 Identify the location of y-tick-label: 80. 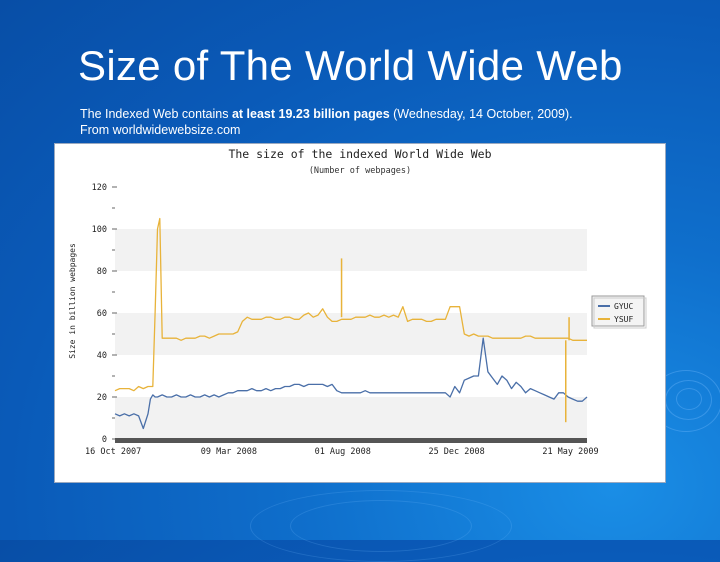
(102, 272).